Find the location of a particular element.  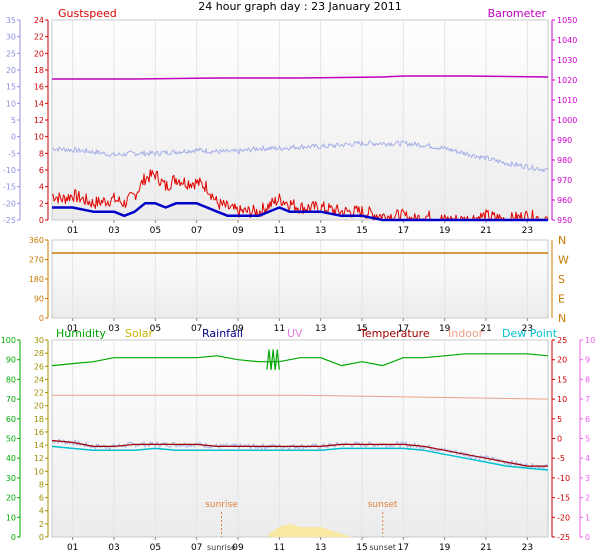

direction-panel-x-tick-label: 21 is located at coordinates (485, 329).